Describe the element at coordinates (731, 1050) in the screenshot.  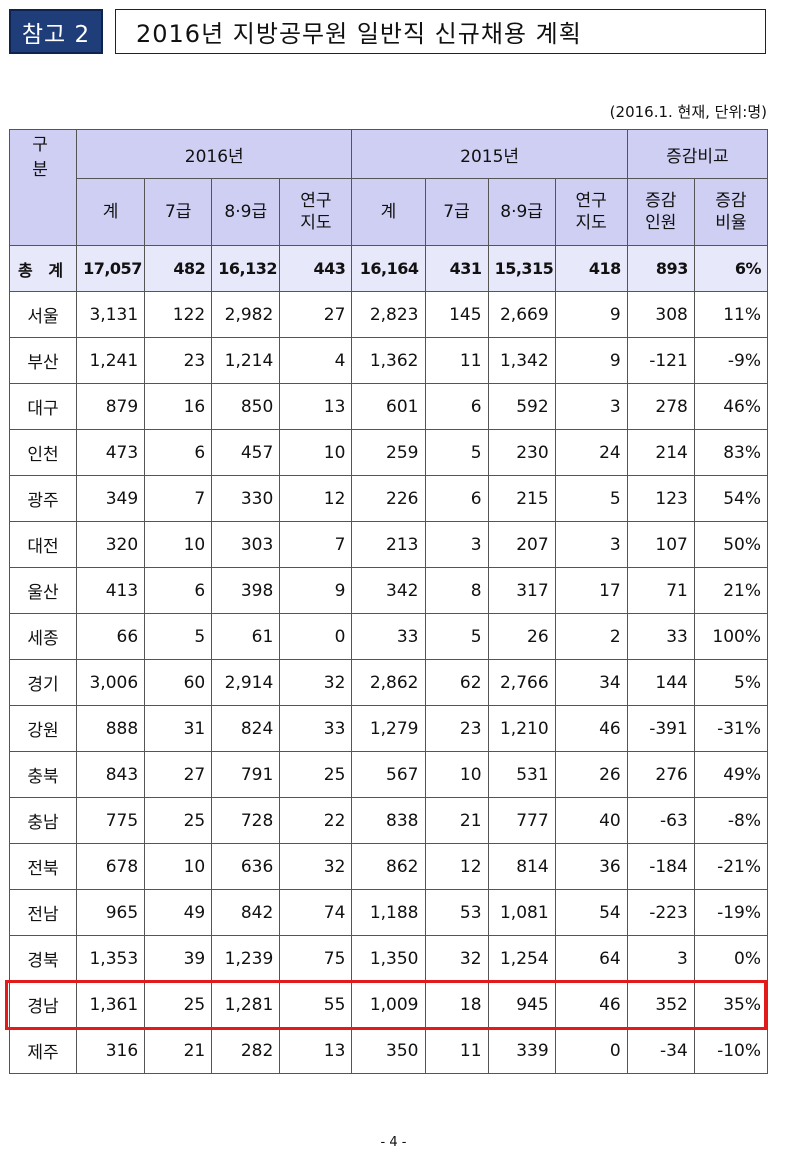
I see `table-cell: -10%` at that location.